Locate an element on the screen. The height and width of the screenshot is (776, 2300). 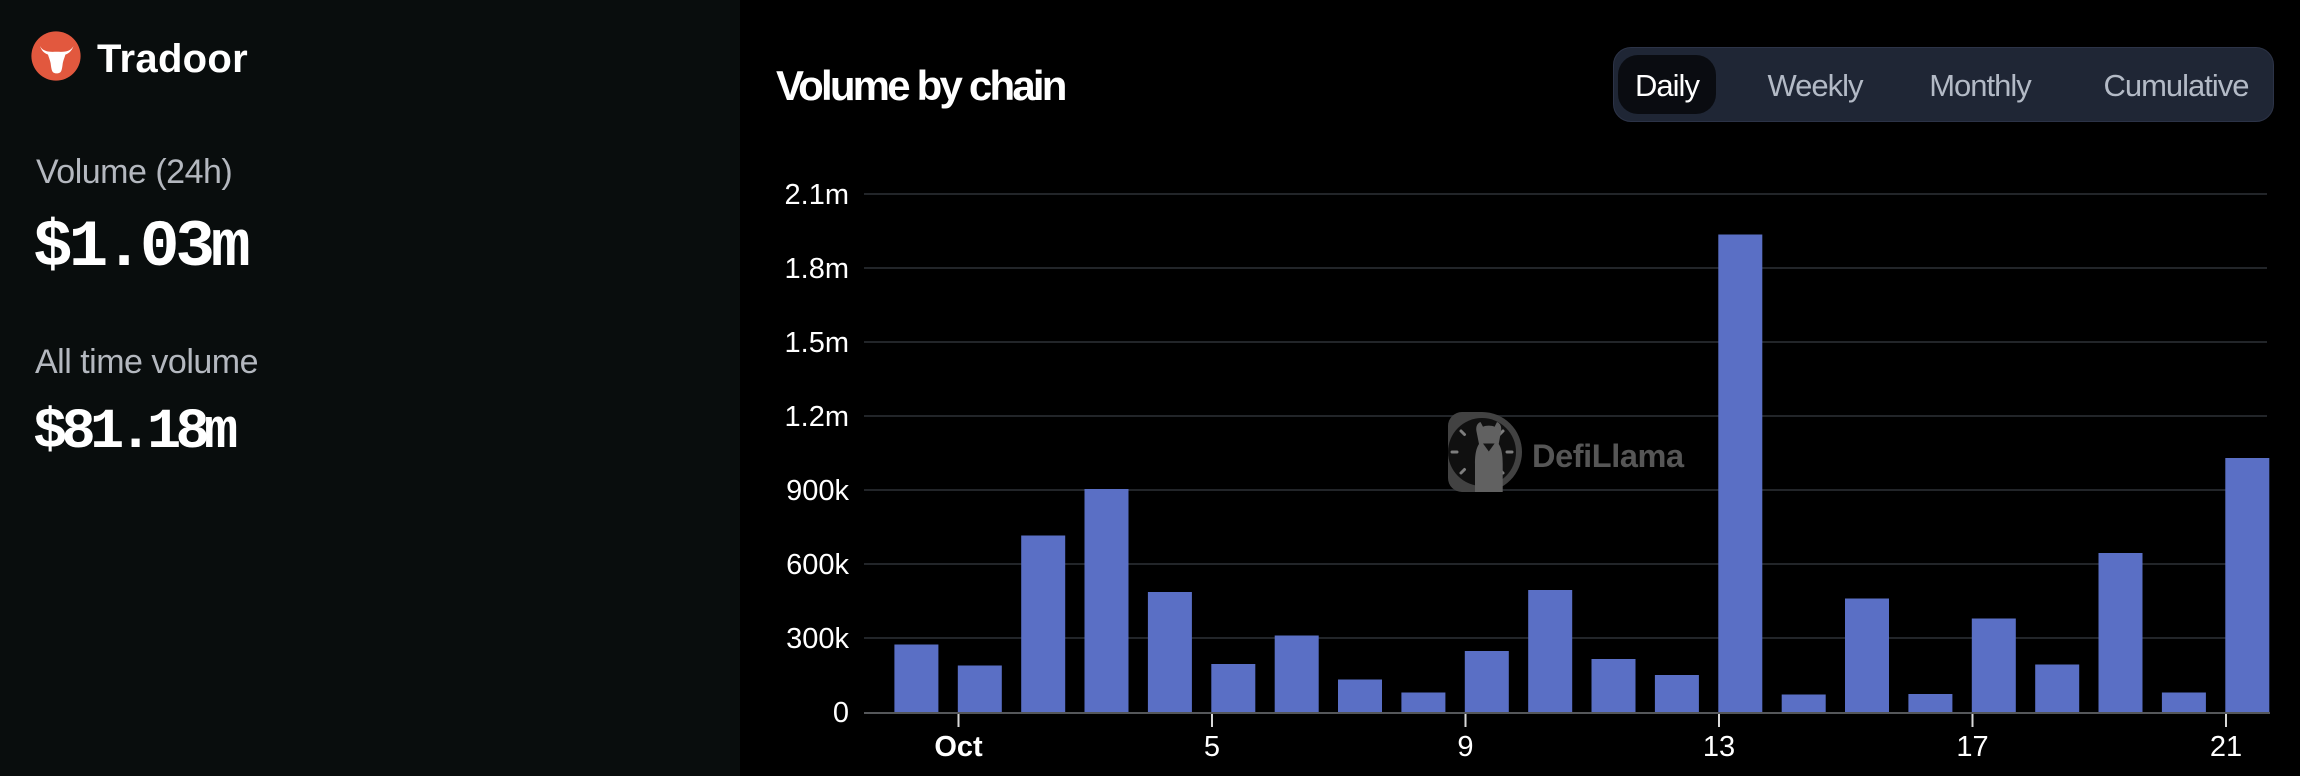
svg-text: 1.8m is located at coordinates (817, 269).